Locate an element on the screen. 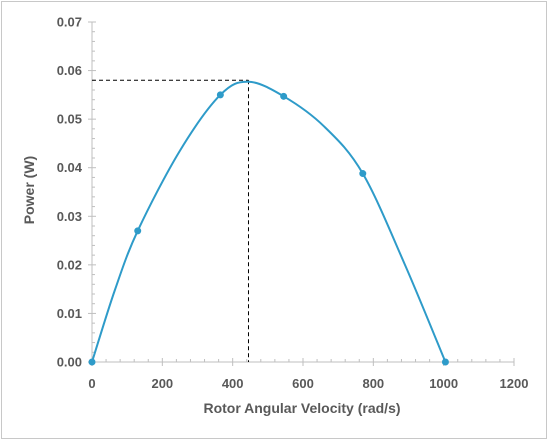 The image size is (550, 442). x-axis-title: Rotor Angular Velocity (rad/s) is located at coordinates (301, 408).